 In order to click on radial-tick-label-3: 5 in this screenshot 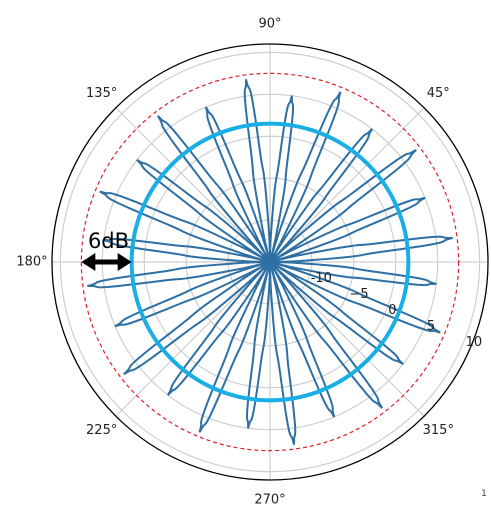, I will do `click(431, 326)`.